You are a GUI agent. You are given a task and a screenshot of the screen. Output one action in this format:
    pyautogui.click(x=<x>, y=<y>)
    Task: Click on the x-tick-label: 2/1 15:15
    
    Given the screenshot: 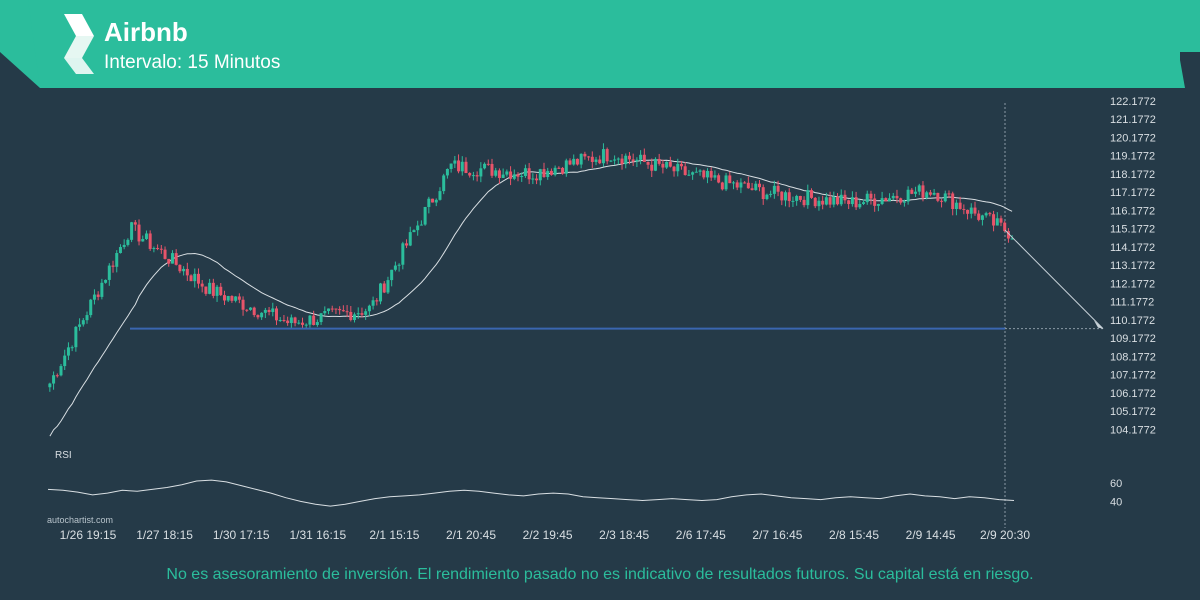 What is the action you would take?
    pyautogui.click(x=394, y=535)
    